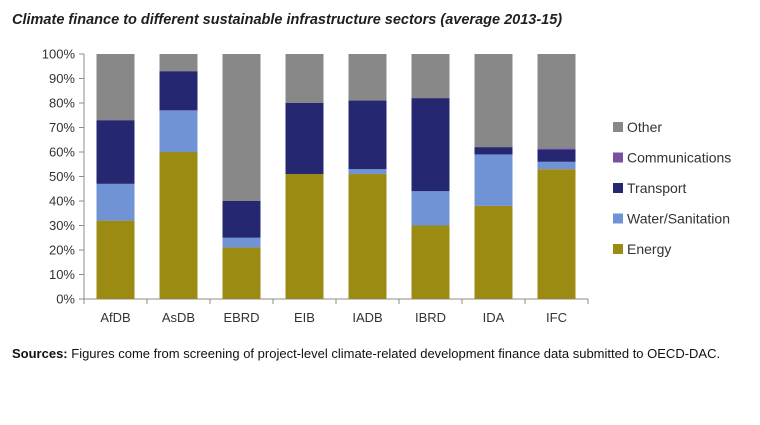 Image resolution: width=760 pixels, height=425 pixels. I want to click on bar-segment-transport-asdb, so click(178, 91).